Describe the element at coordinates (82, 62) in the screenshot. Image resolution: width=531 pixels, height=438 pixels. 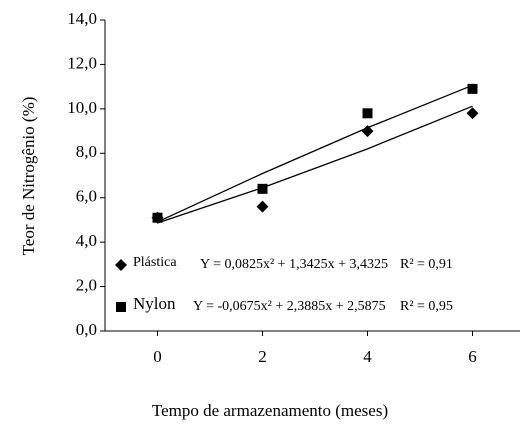
I see `y-tick-label: 12,0` at that location.